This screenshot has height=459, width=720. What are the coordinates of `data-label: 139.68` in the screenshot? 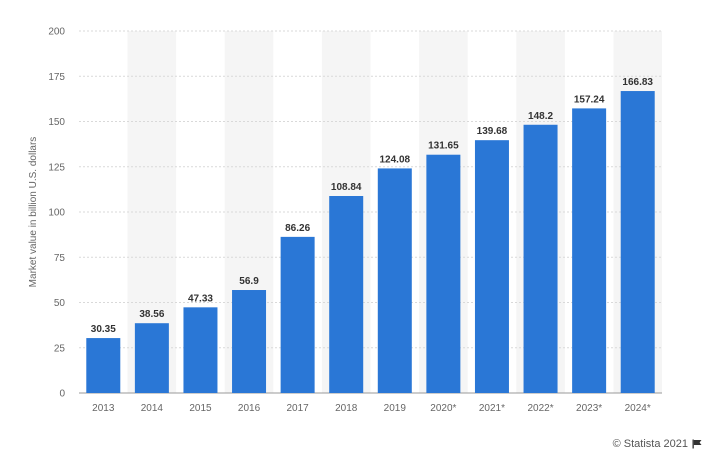 It's located at (492, 131).